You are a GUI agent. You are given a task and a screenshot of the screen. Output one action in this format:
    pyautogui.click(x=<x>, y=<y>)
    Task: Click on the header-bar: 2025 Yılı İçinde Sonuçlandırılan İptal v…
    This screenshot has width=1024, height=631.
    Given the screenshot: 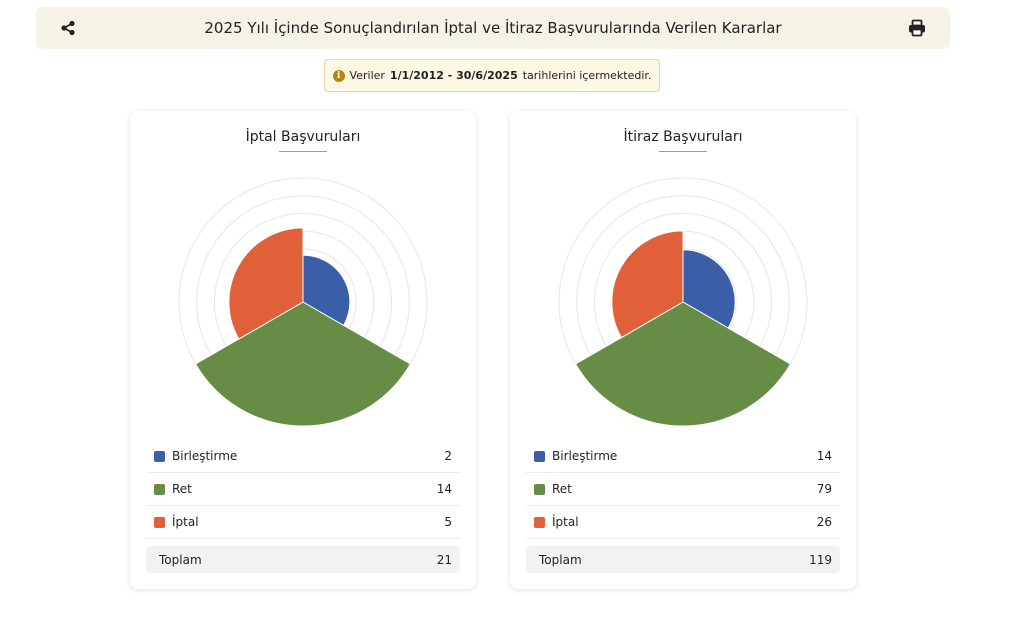 What is the action you would take?
    pyautogui.click(x=493, y=28)
    